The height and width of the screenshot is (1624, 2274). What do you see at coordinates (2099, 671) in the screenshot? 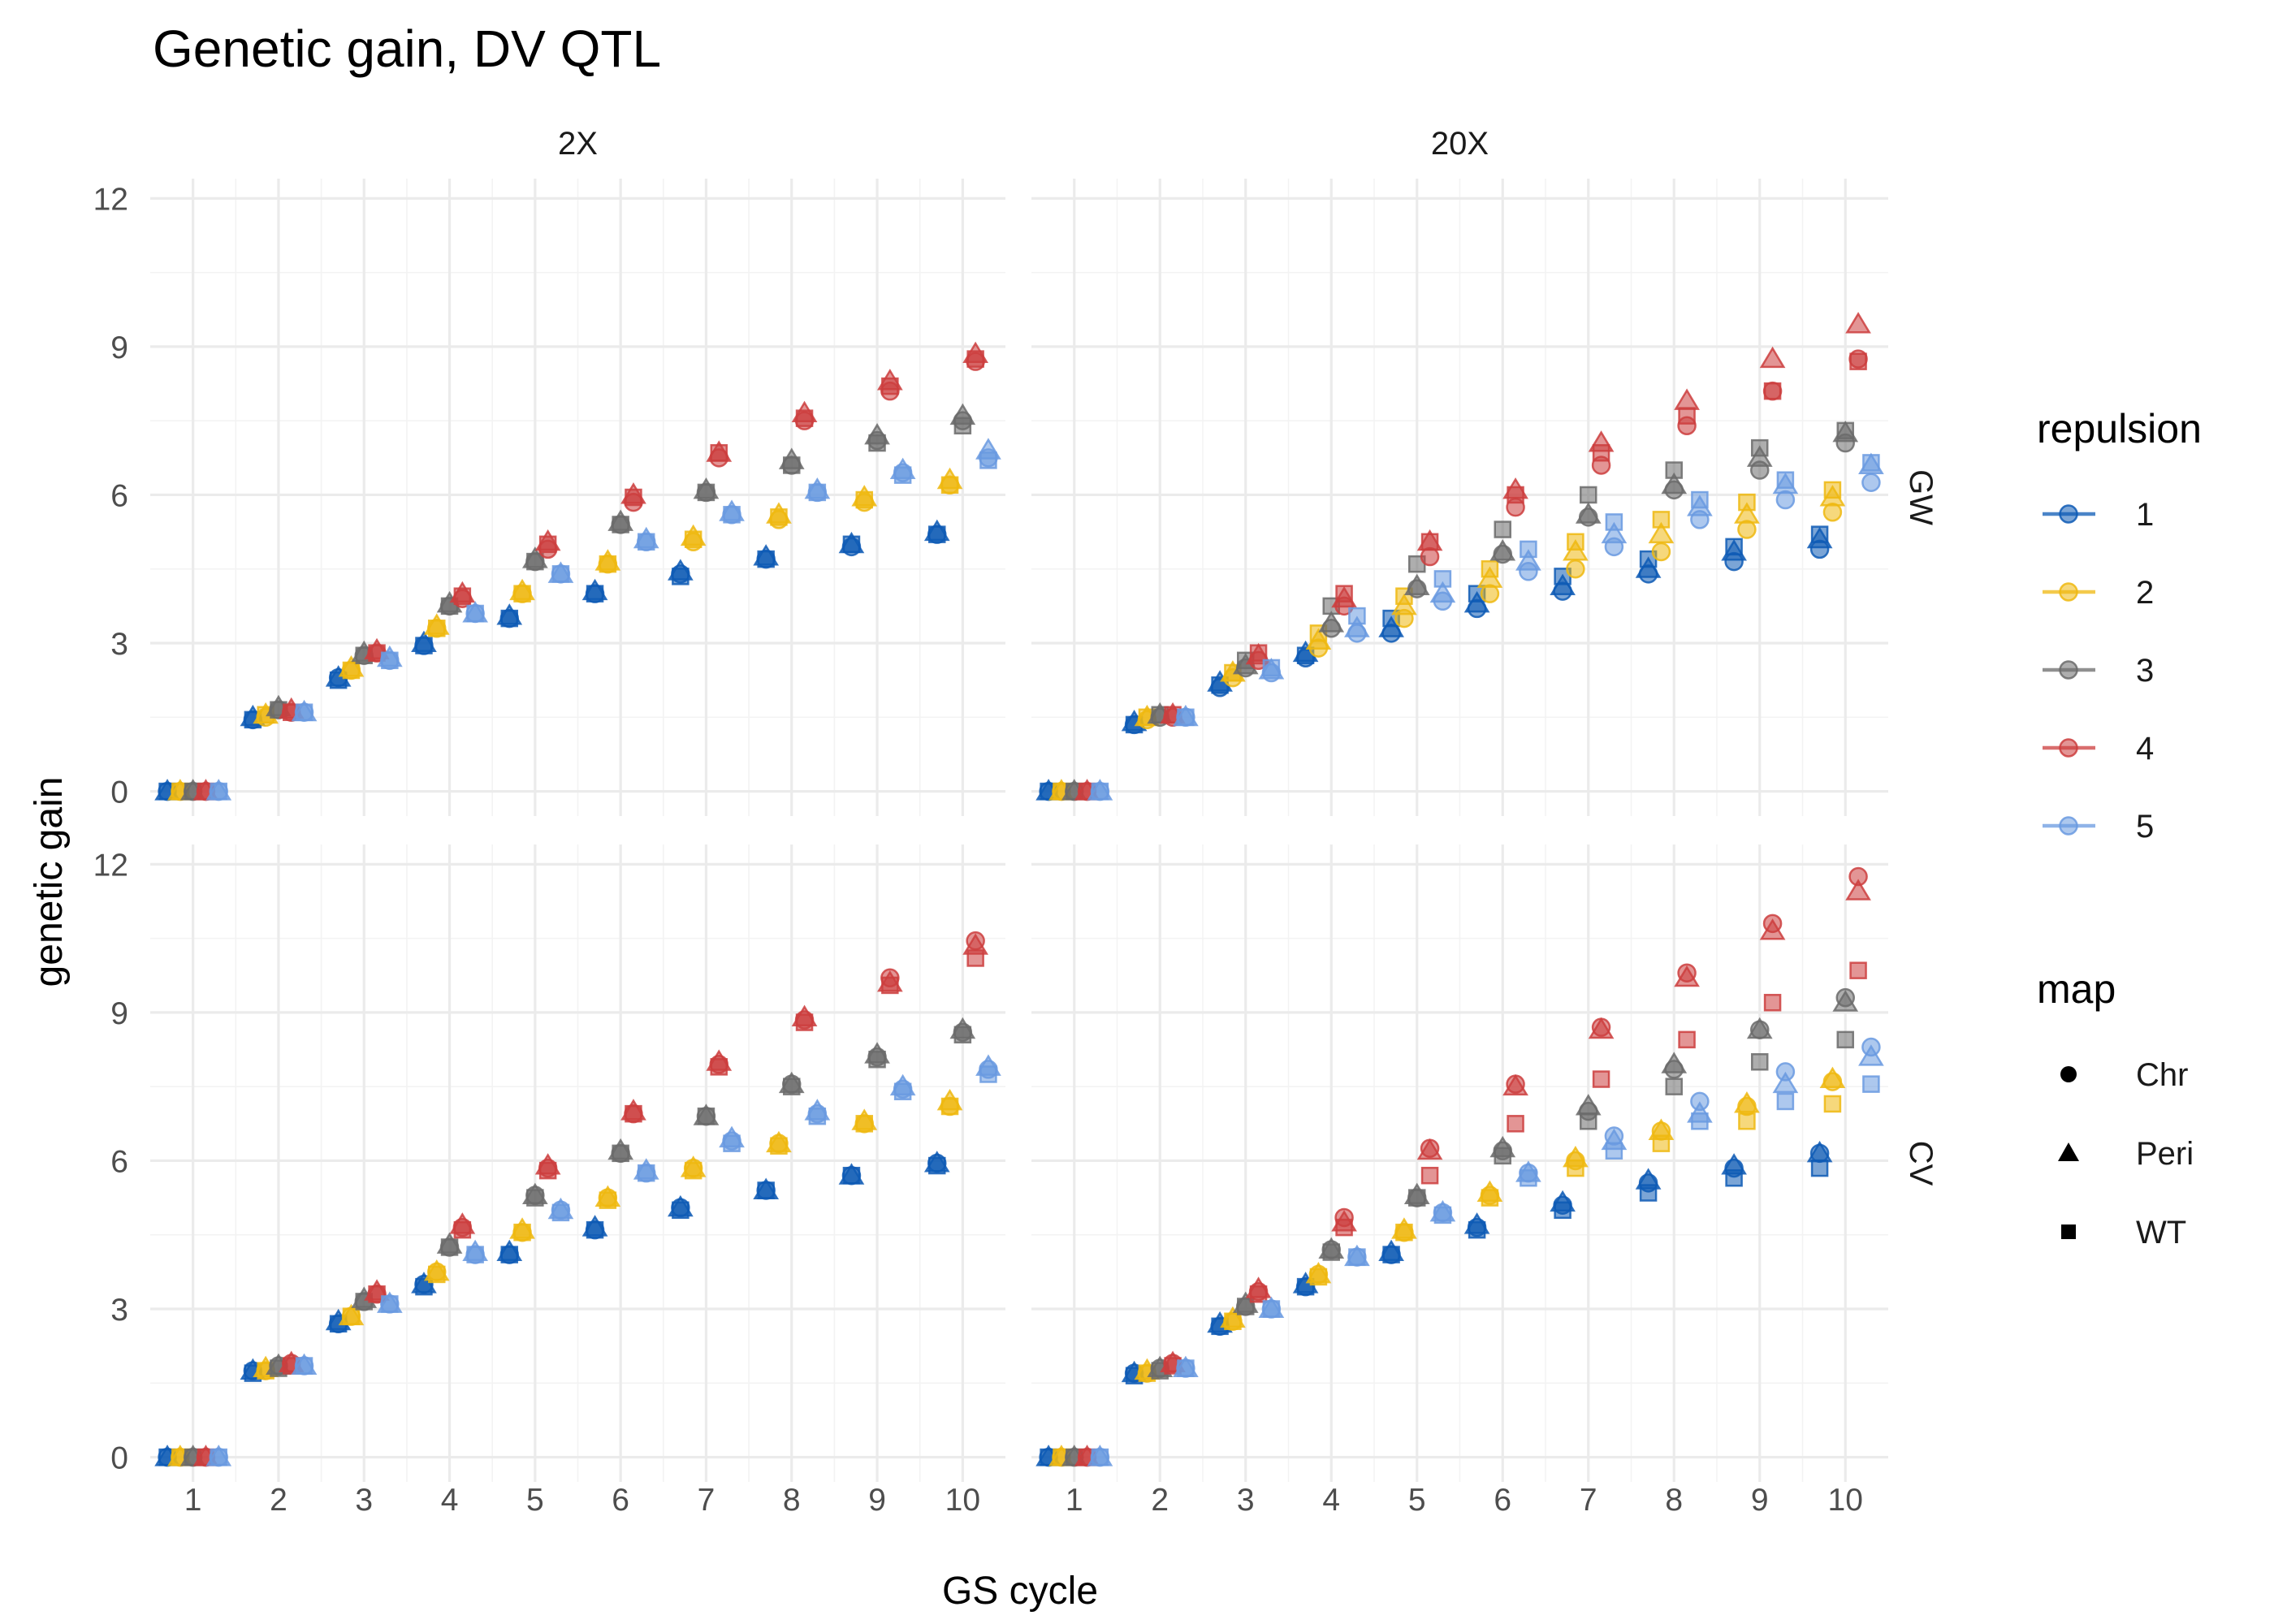
I see `legend-item-repulsion-3: 3` at bounding box center [2099, 671].